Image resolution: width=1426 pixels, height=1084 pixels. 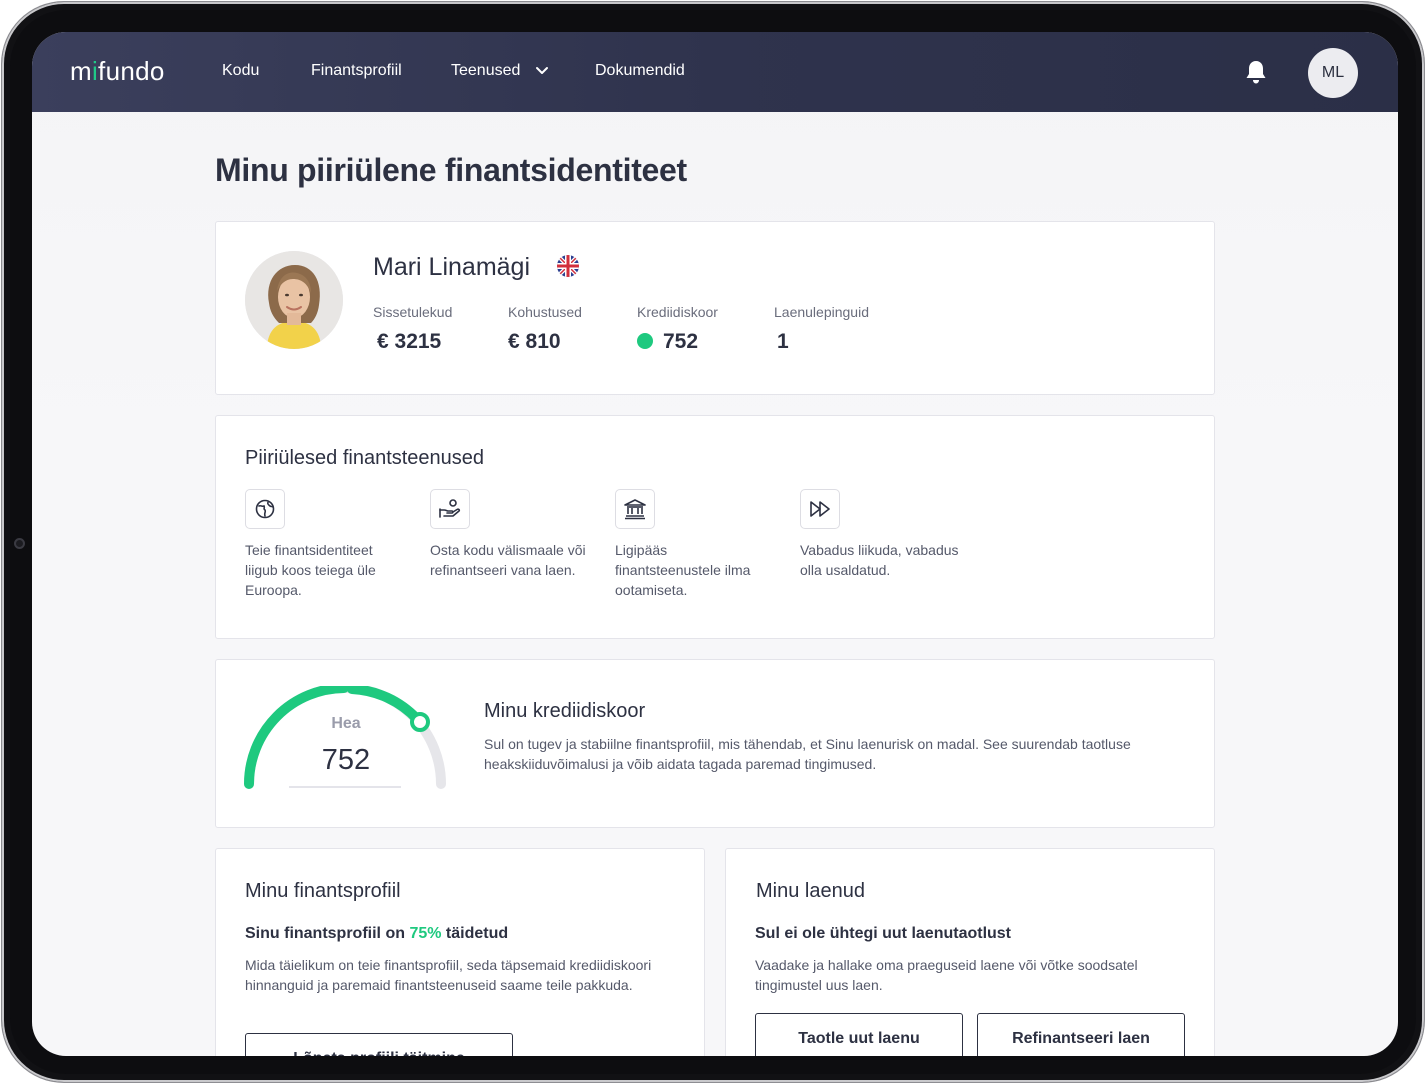 What do you see at coordinates (425, 933) in the screenshot?
I see `completion-percent: 75%` at bounding box center [425, 933].